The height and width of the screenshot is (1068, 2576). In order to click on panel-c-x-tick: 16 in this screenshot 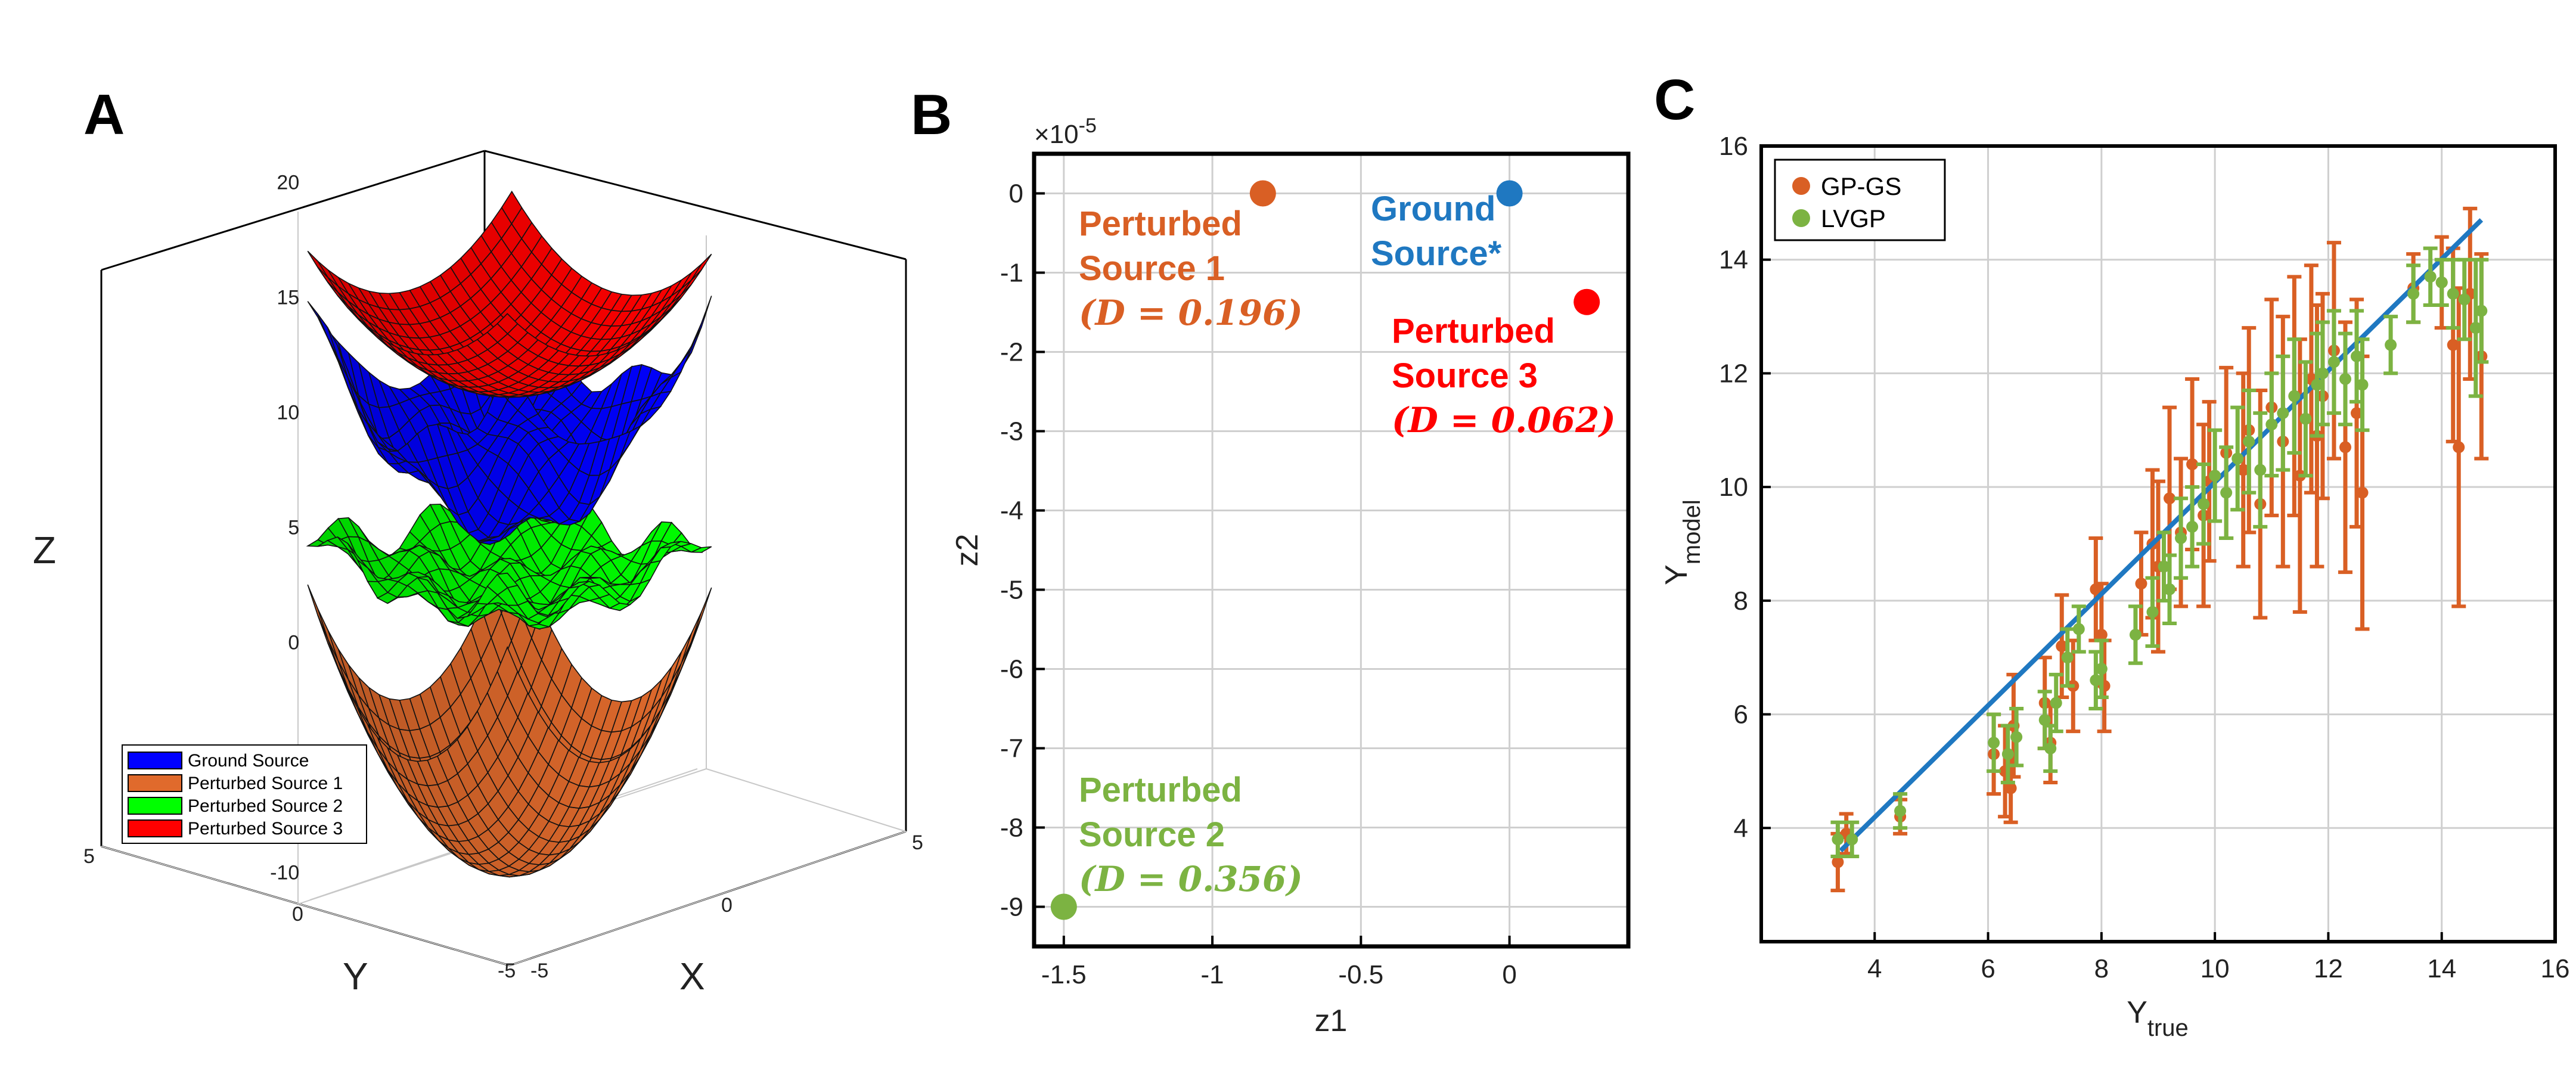, I will do `click(2556, 969)`.